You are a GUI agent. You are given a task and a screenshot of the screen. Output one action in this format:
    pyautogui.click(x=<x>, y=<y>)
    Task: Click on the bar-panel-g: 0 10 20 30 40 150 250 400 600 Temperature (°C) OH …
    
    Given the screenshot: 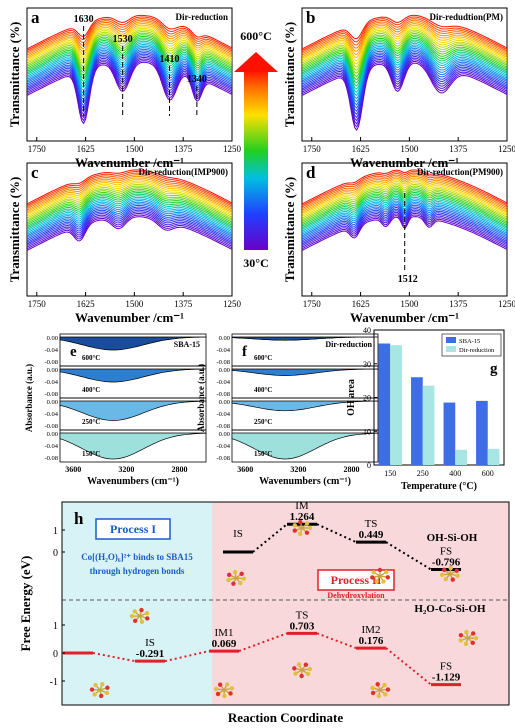 What is the action you would take?
    pyautogui.click(x=425, y=409)
    